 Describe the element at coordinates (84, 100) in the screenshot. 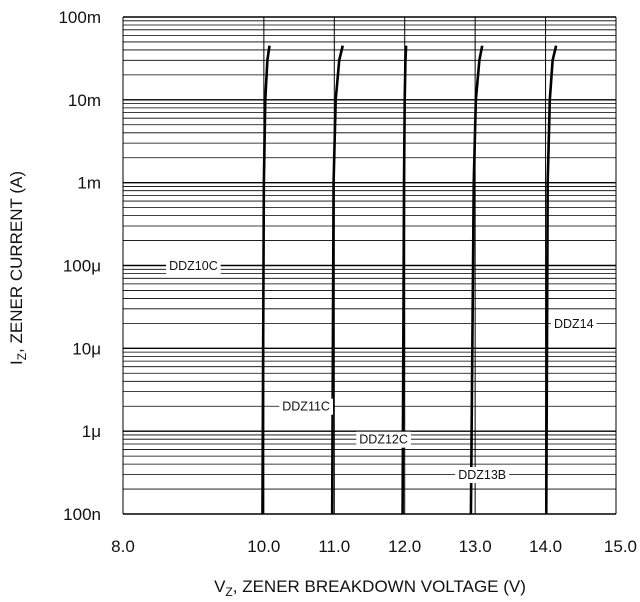

I see `y-tick-label: 10m` at that location.